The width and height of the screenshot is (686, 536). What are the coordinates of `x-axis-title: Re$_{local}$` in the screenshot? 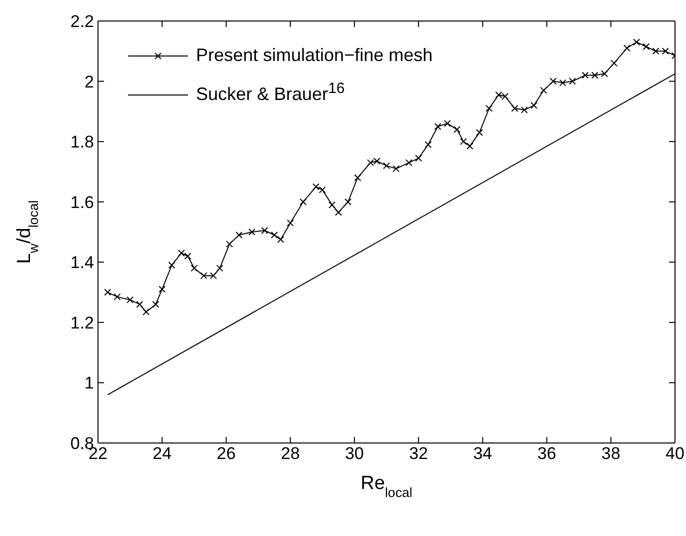 It's located at (386, 486).